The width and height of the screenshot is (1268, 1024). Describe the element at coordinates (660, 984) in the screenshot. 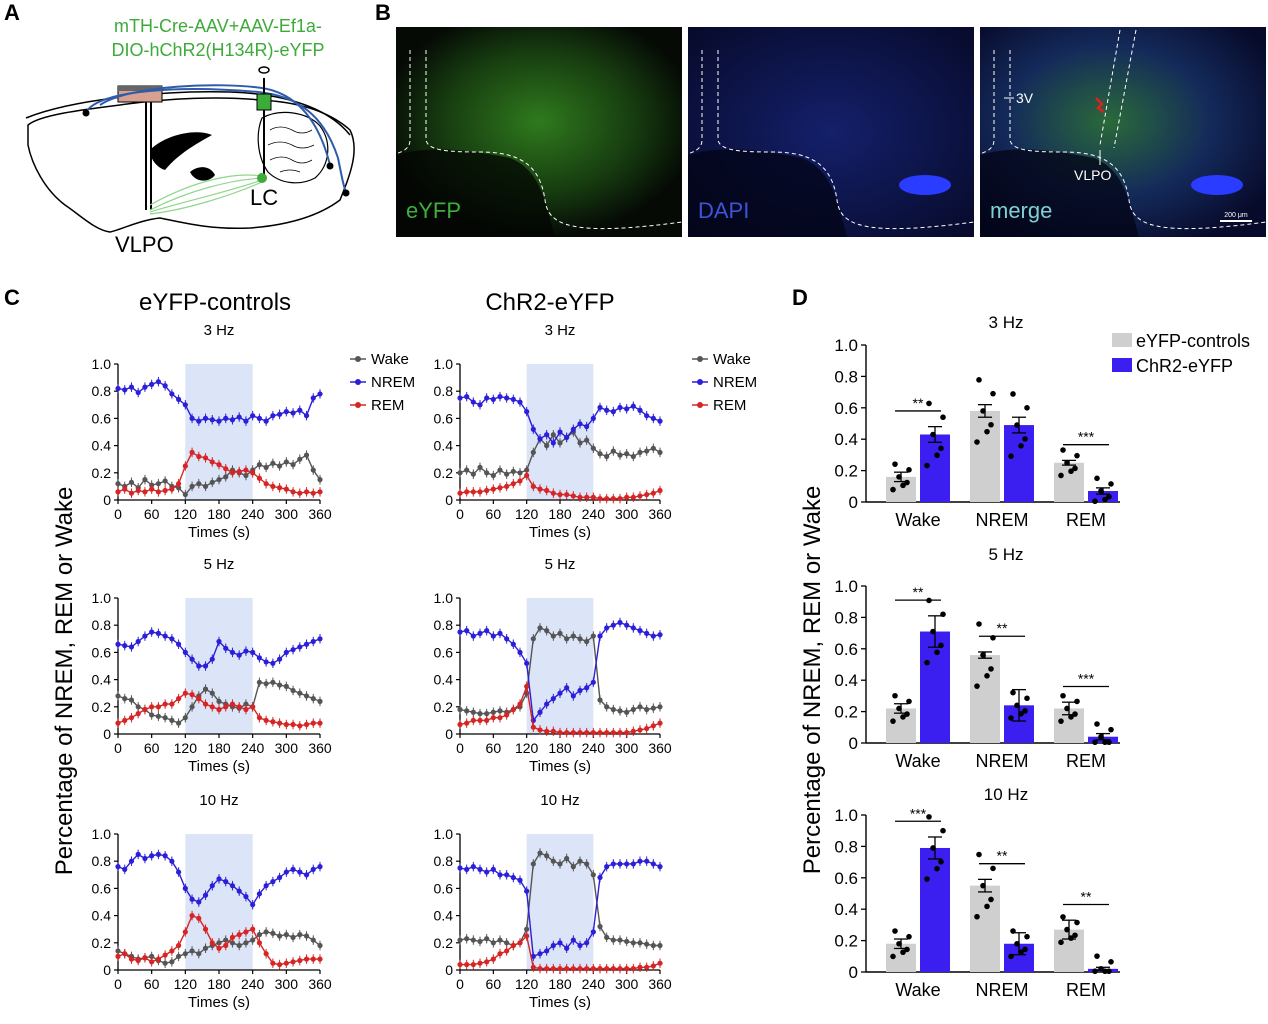

I see `x-tick-label: 360` at that location.